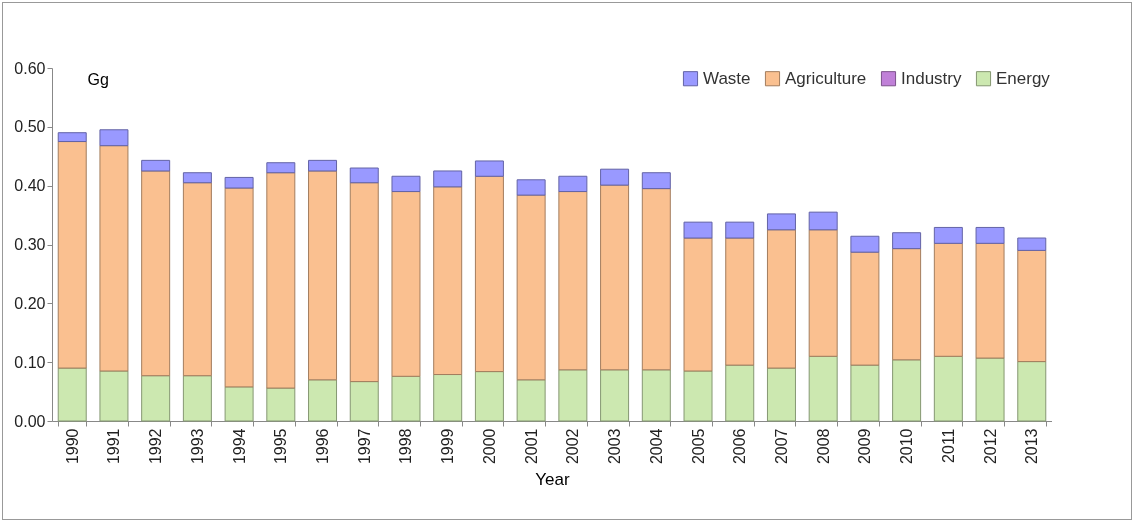 Image resolution: width=1137 pixels, height=524 pixels. Describe the element at coordinates (826, 78) in the screenshot. I see `legend-label: Agriculture` at that location.